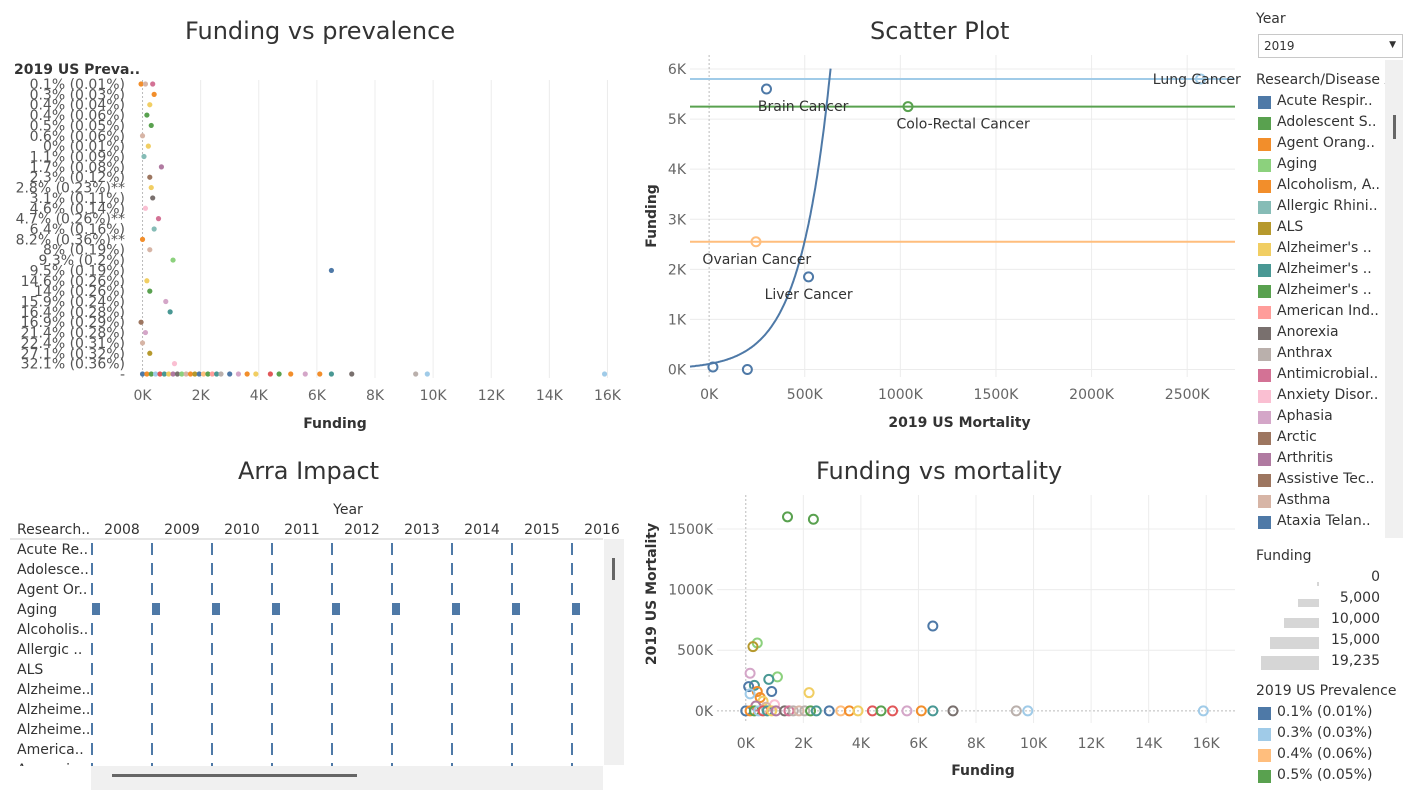 The height and width of the screenshot is (790, 1422). What do you see at coordinates (1328, 522) in the screenshot?
I see `research-legend-item: Ataxia Telan..` at bounding box center [1328, 522].